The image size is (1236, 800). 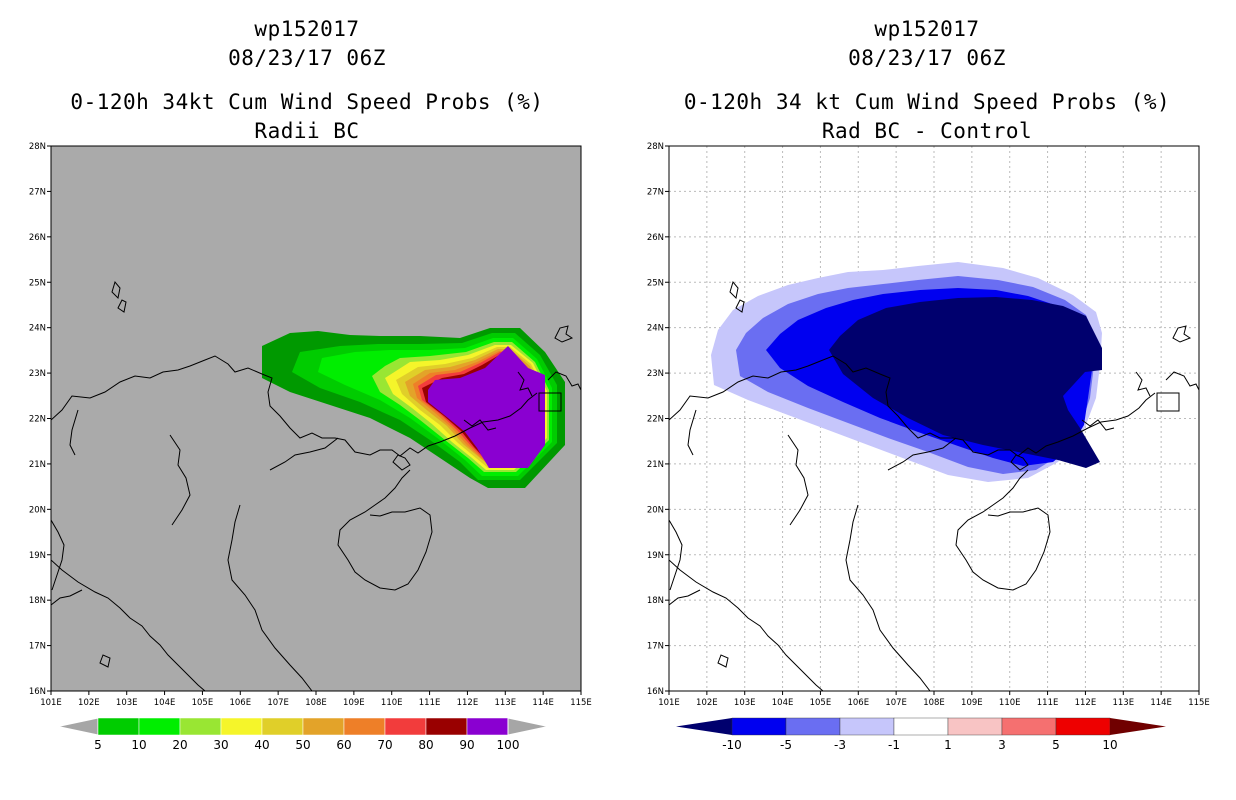 What do you see at coordinates (965, 382) in the screenshot?
I see `contour-minus10` at bounding box center [965, 382].